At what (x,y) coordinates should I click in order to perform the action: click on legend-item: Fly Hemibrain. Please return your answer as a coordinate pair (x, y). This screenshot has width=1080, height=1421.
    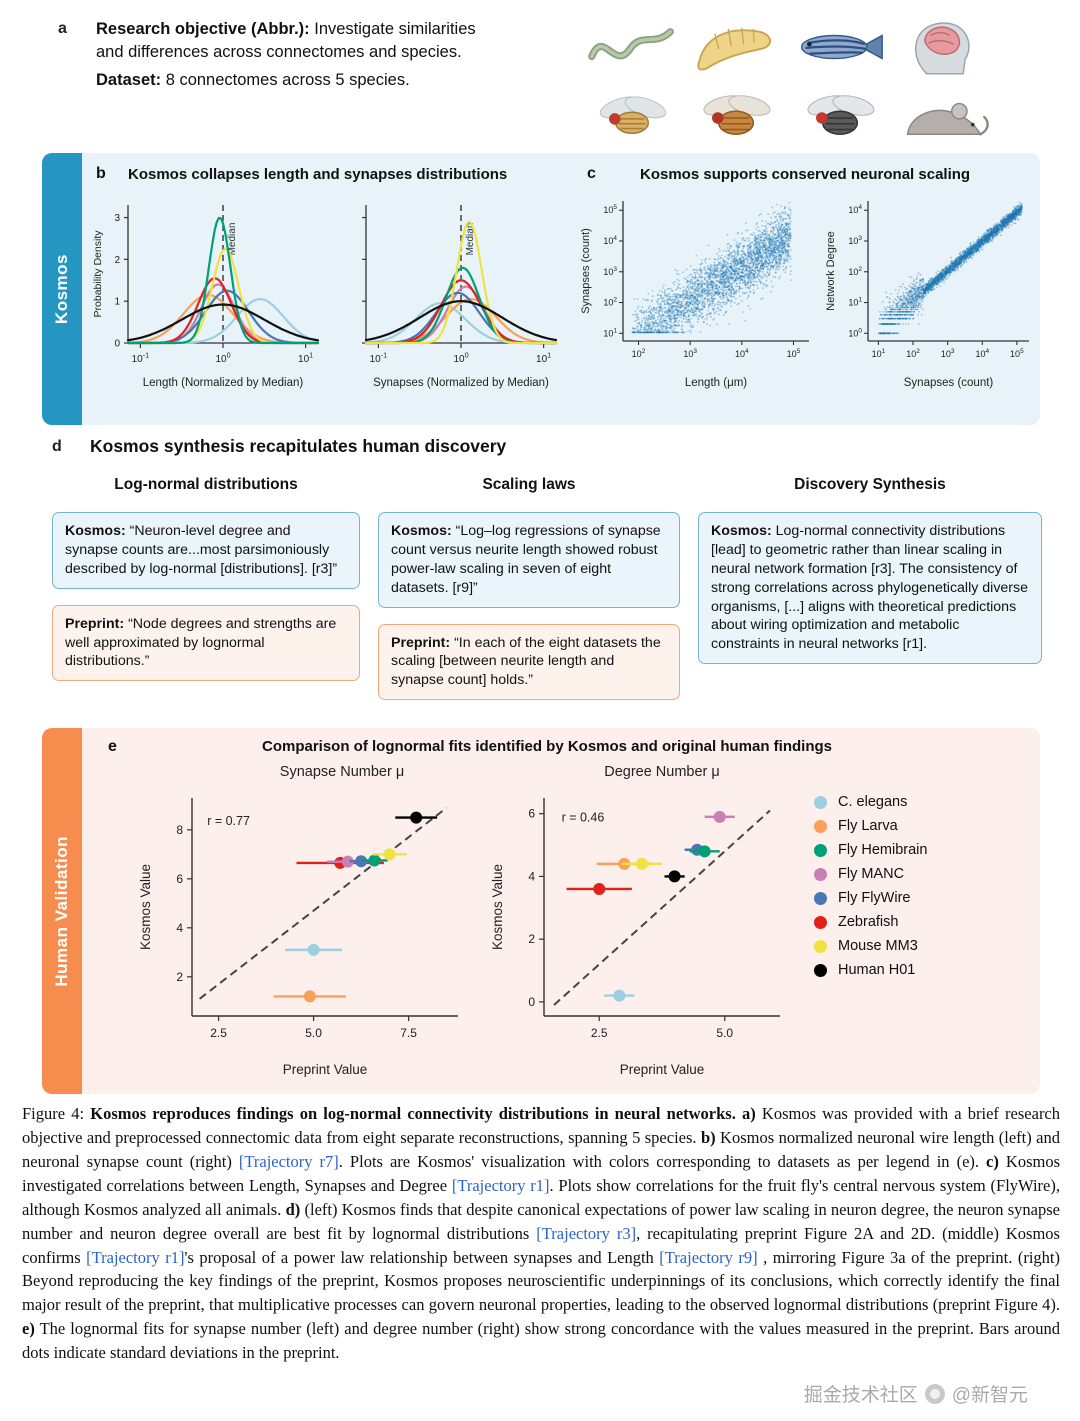
    Looking at the image, I should click on (870, 850).